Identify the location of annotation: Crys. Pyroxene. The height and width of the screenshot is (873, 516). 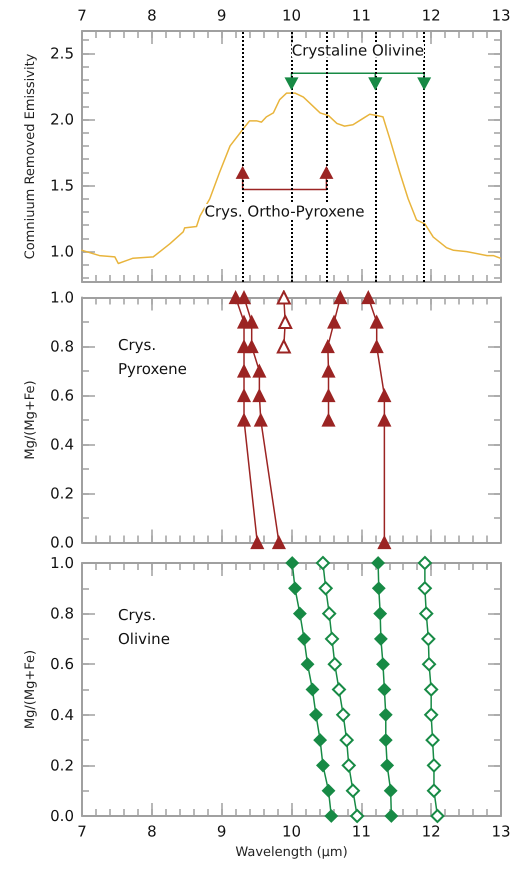
(152, 357).